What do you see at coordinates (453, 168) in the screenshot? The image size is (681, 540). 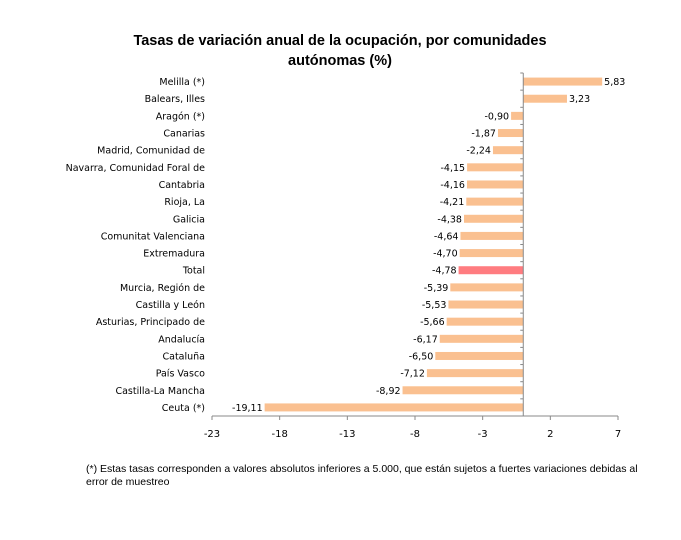 I see `value-label: -4,15` at bounding box center [453, 168].